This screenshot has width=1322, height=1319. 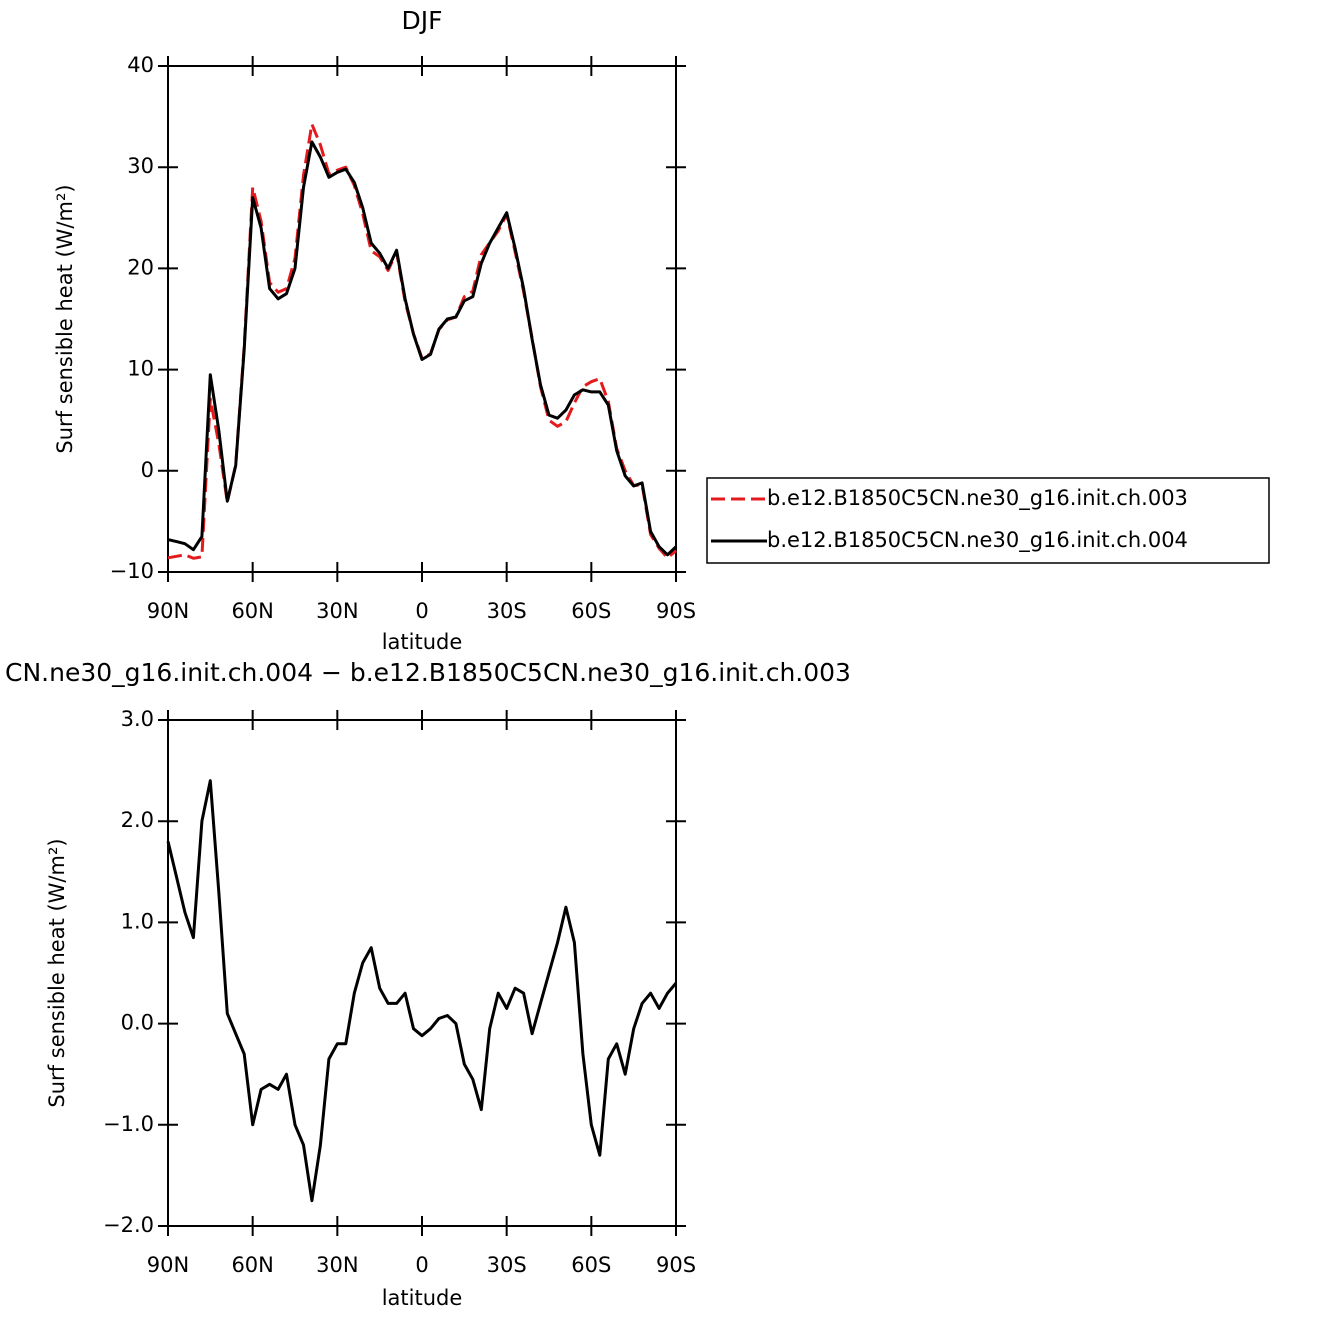 I want to click on y-tick-label: 2.0, so click(x=137, y=820).